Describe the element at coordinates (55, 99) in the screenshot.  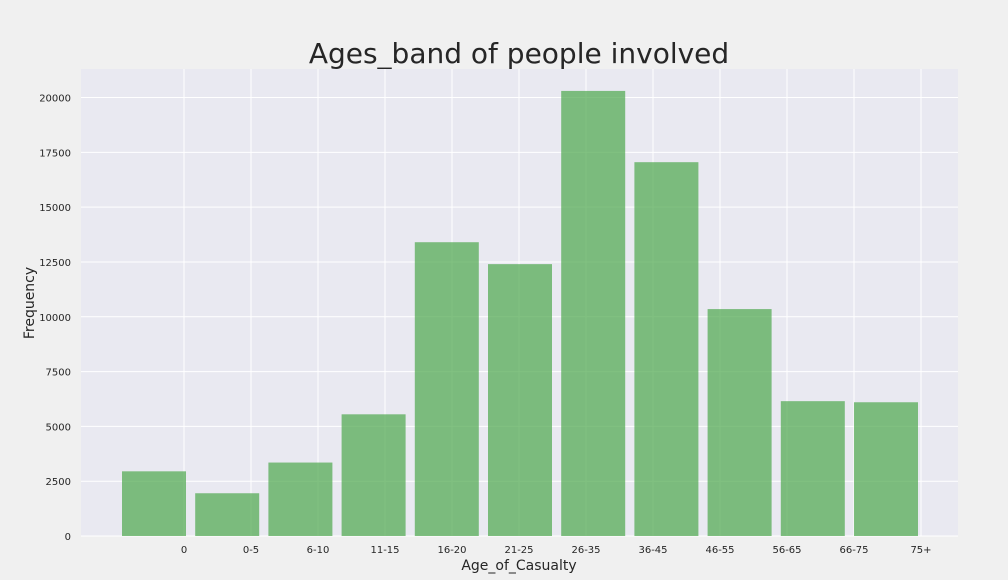
I see `y-tick-label: 20000` at that location.